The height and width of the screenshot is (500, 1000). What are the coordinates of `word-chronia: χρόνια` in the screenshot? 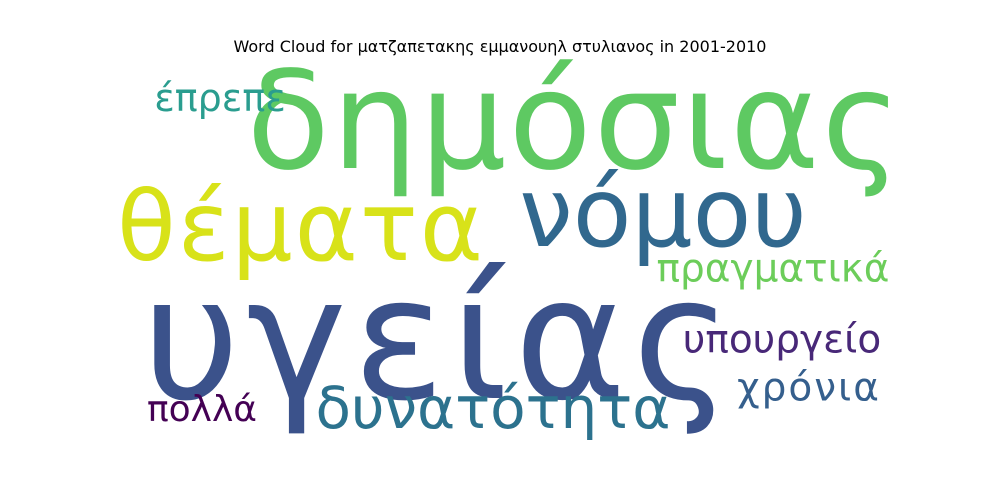 It's located at (809, 388).